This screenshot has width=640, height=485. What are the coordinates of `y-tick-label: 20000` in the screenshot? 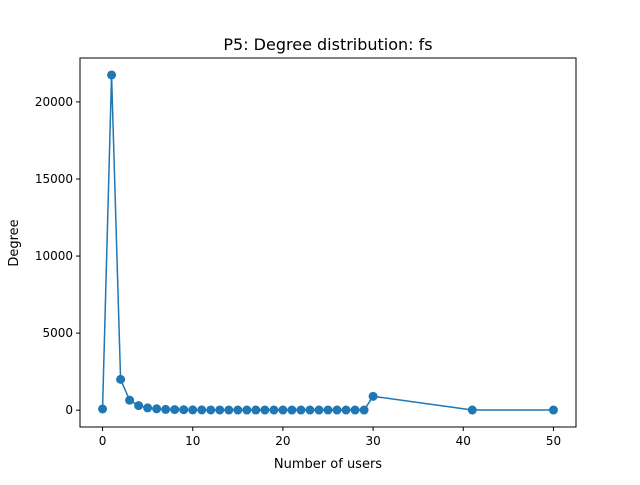 It's located at (54, 102).